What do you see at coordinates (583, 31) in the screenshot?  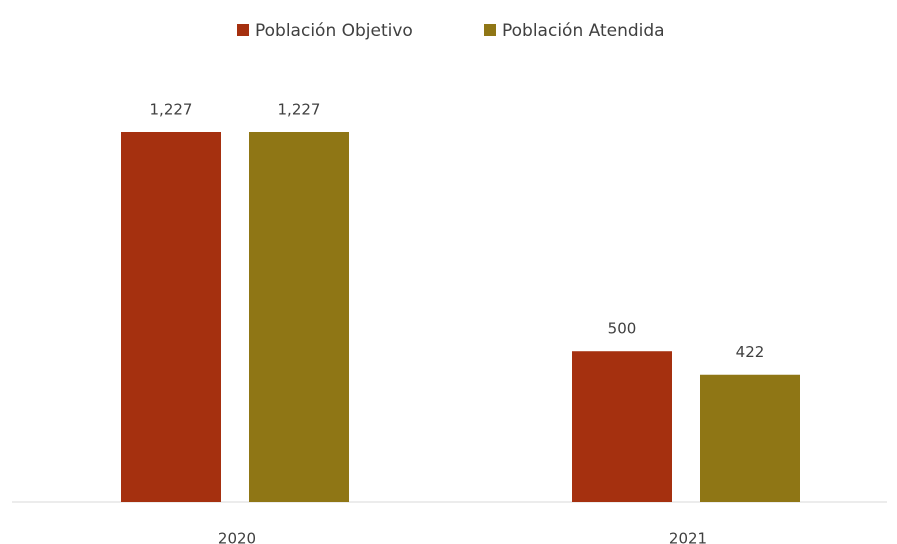 I see `legend-text: Población Atendida` at bounding box center [583, 31].